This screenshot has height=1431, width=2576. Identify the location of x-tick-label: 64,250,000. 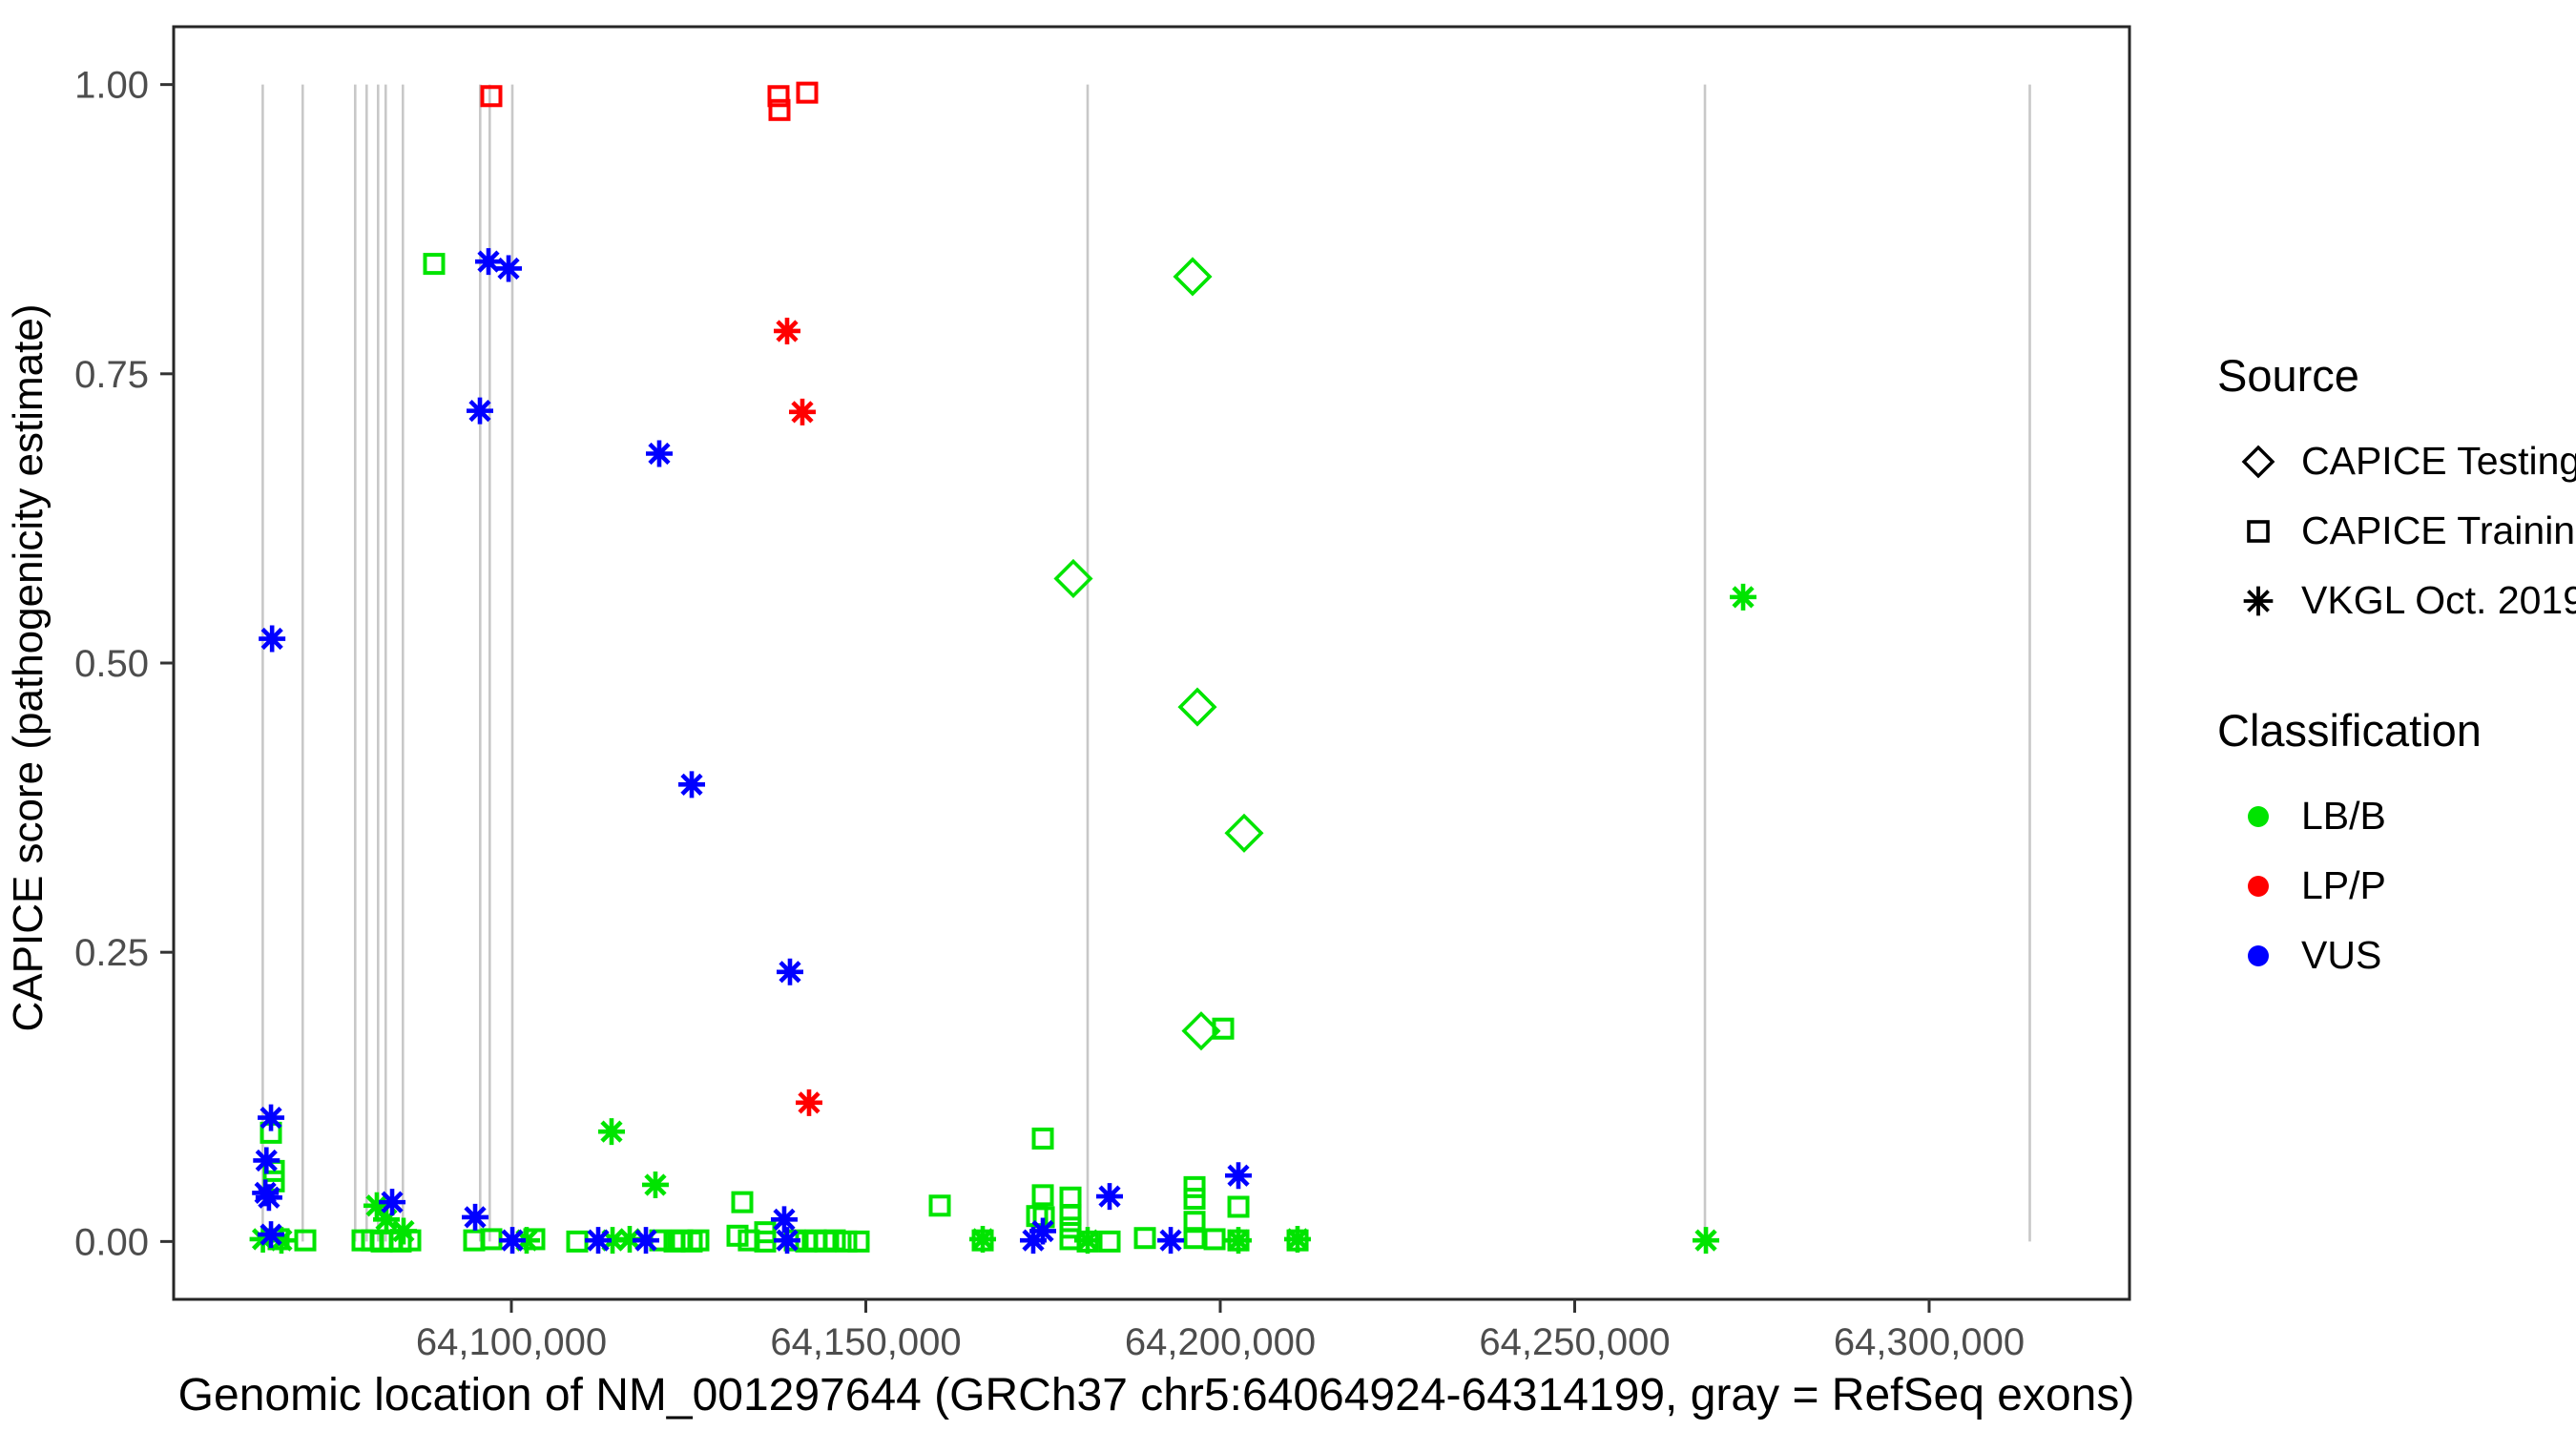
(1574, 1342).